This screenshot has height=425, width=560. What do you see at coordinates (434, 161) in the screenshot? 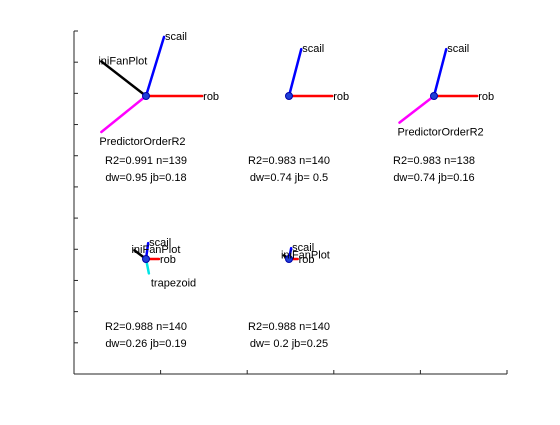
I see `fan-stats-line1: R2=0.983 n=138` at bounding box center [434, 161].